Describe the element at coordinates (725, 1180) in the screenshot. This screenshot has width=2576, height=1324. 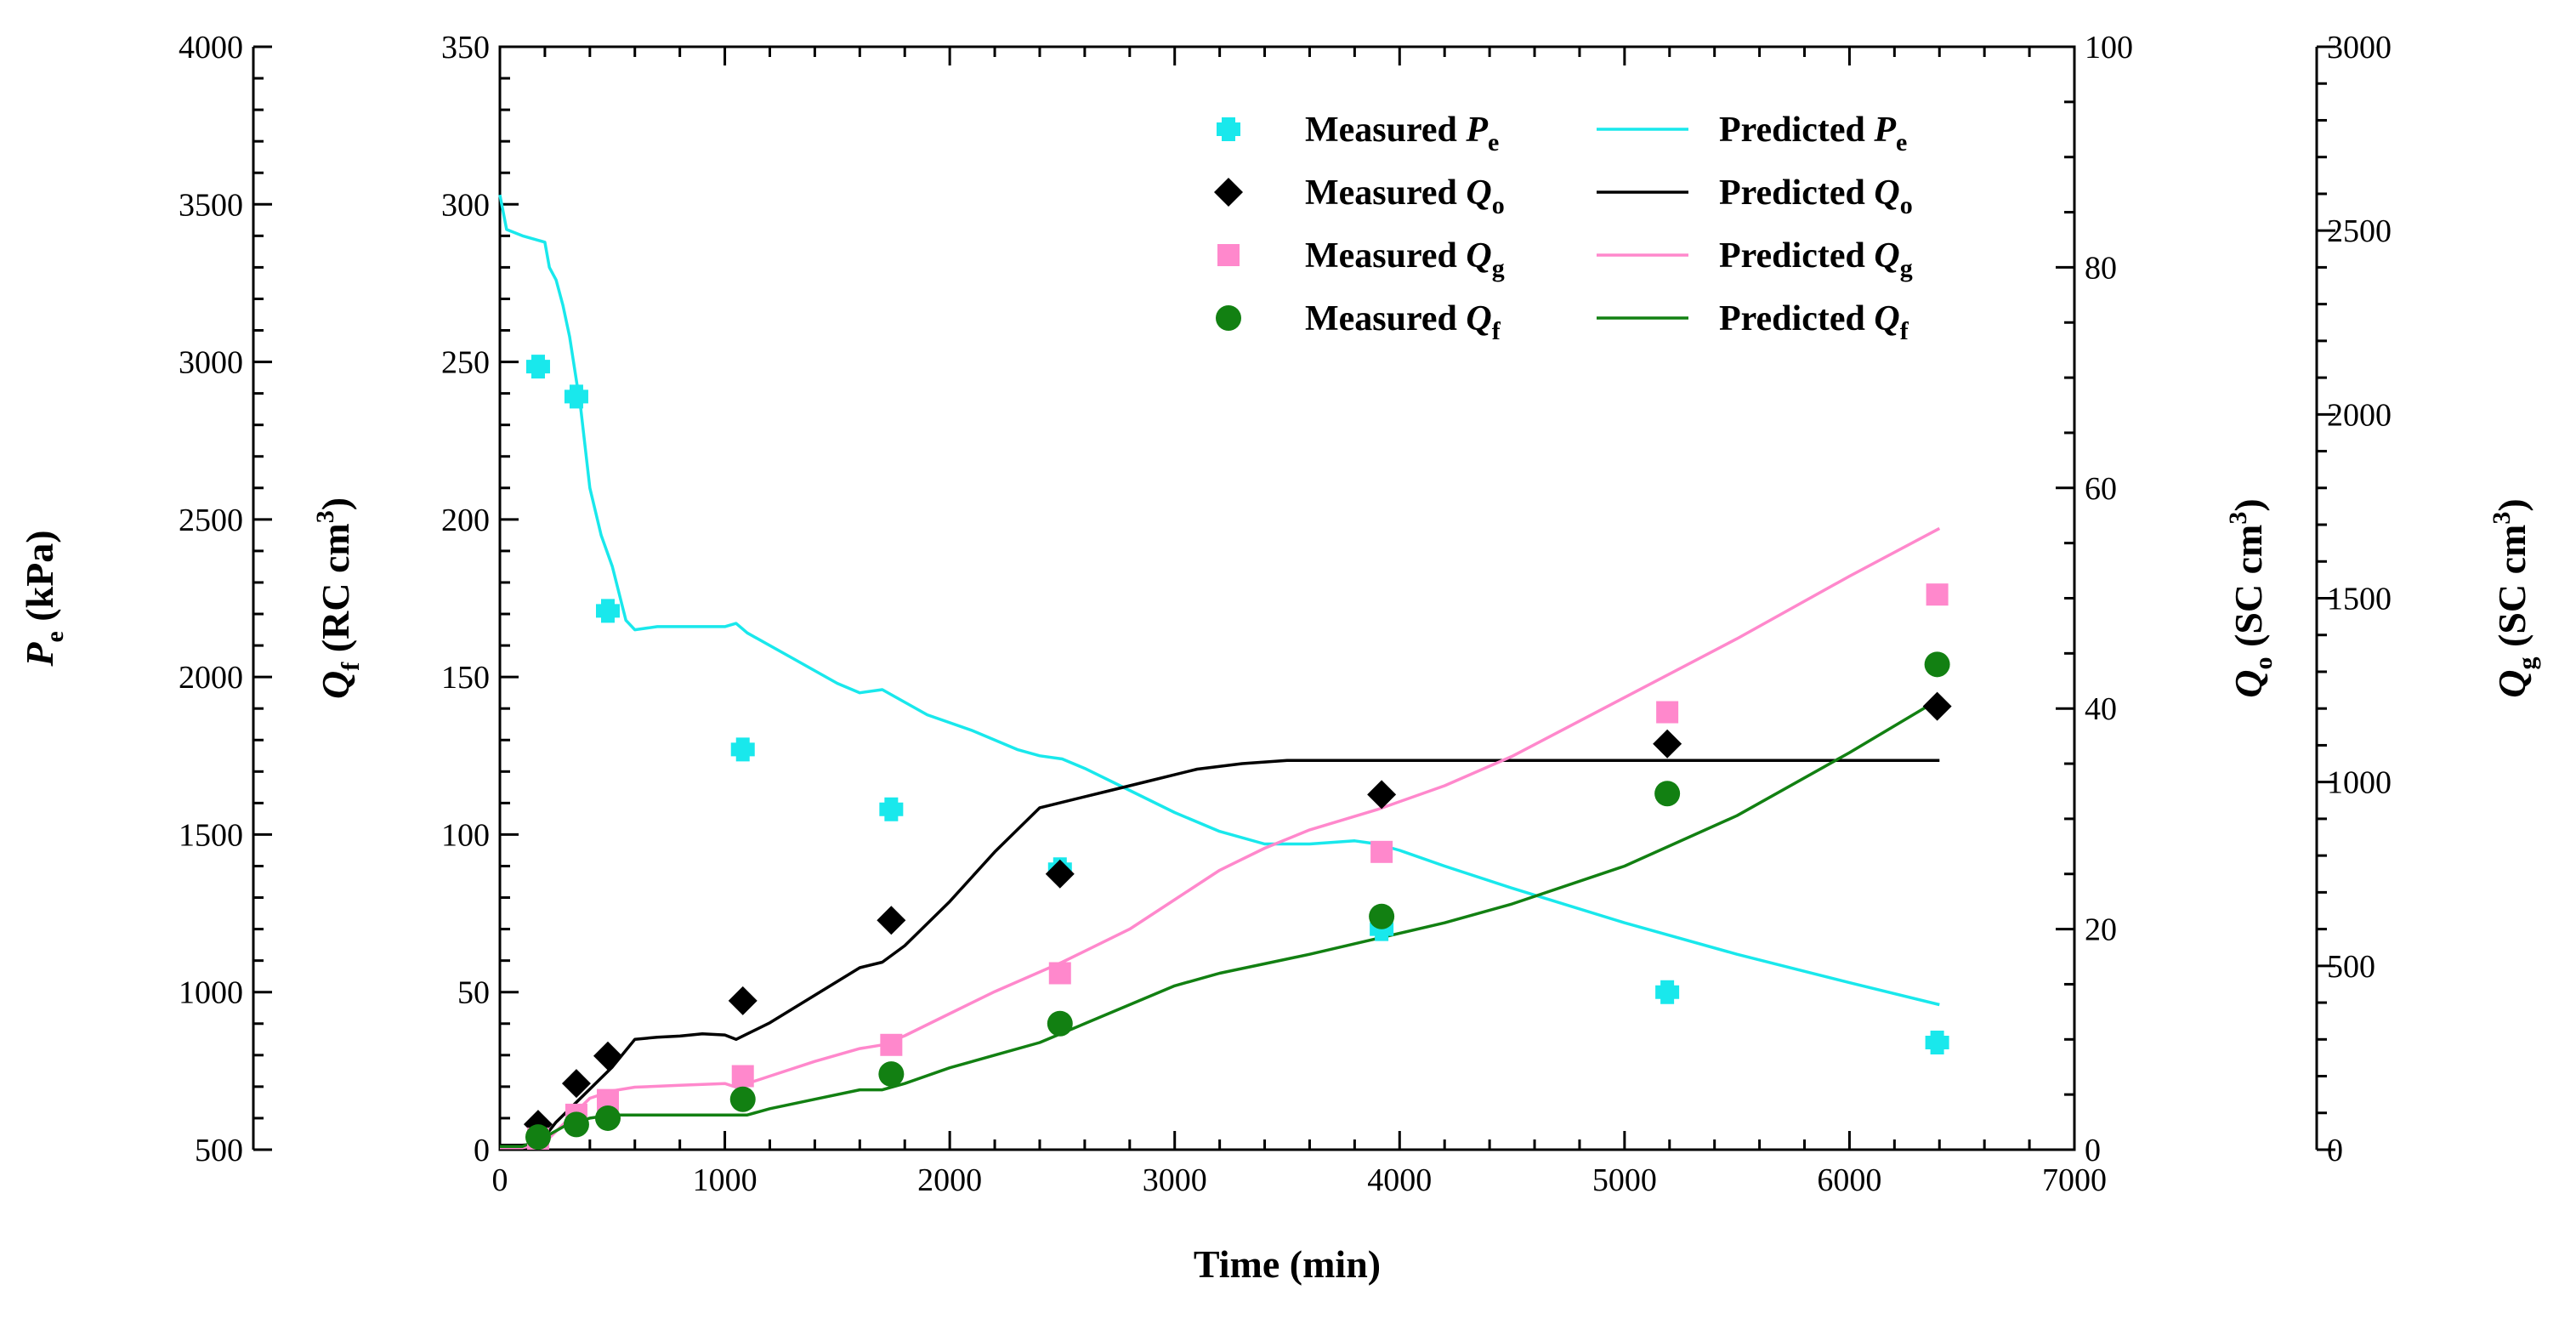
I see `x-tick-label: 1000` at that location.